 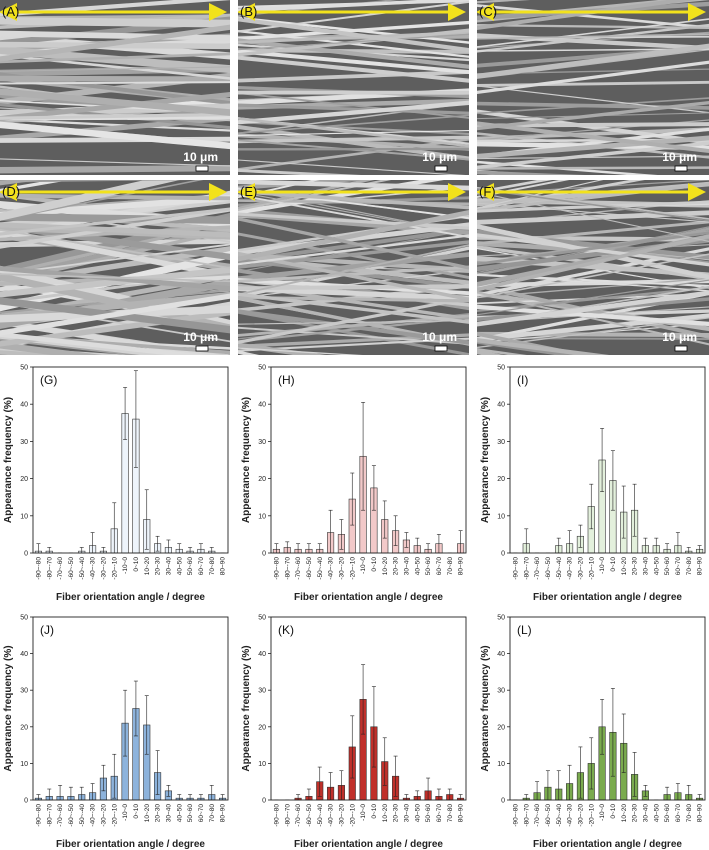 What do you see at coordinates (580, 815) in the screenshot?
I see `x-tick-label: -30~-20` at bounding box center [580, 815].